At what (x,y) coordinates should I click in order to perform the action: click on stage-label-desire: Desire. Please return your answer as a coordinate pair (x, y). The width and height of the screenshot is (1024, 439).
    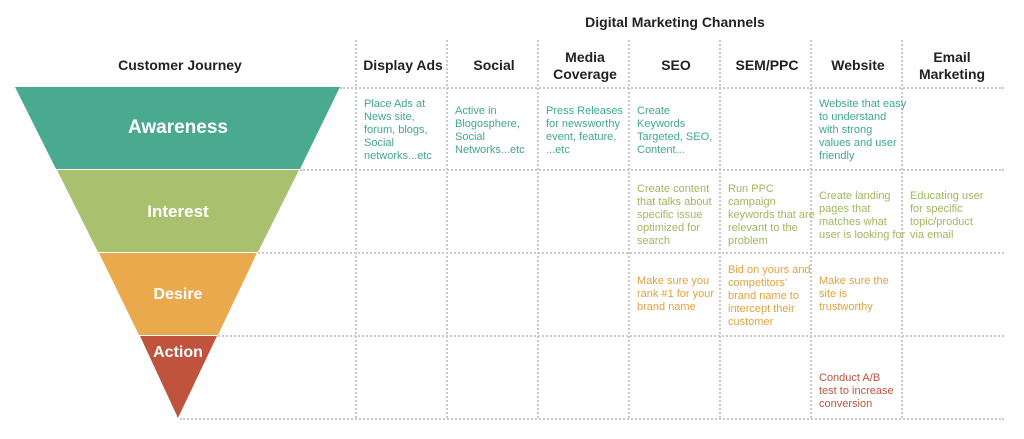
    Looking at the image, I should click on (178, 294).